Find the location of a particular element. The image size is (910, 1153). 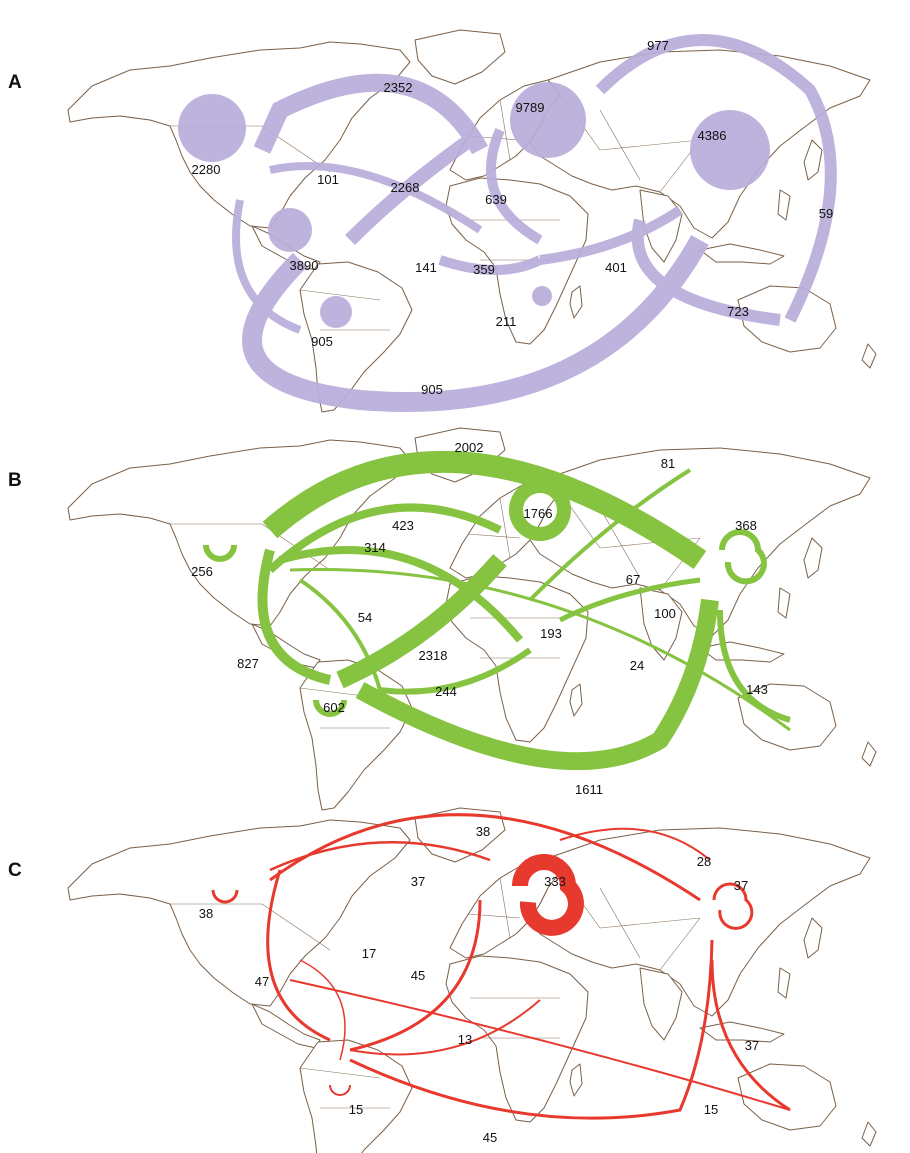

flow-value-label: 2002 is located at coordinates (469, 447).